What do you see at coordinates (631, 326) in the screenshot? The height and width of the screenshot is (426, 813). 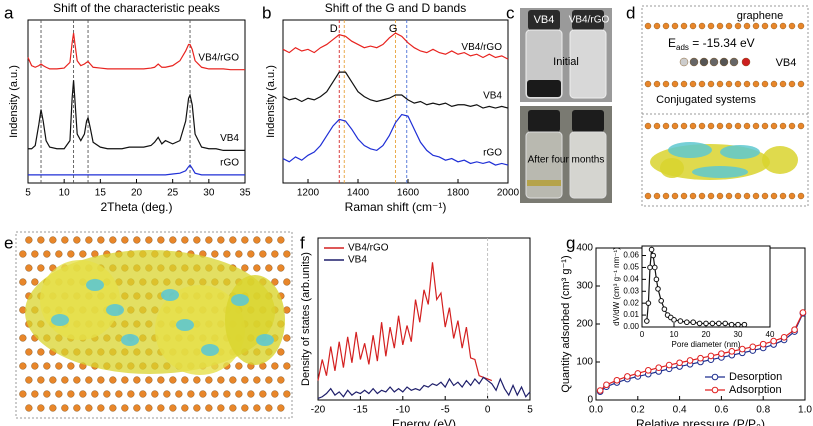 I see `y-tick-label: 0.00` at bounding box center [631, 326].